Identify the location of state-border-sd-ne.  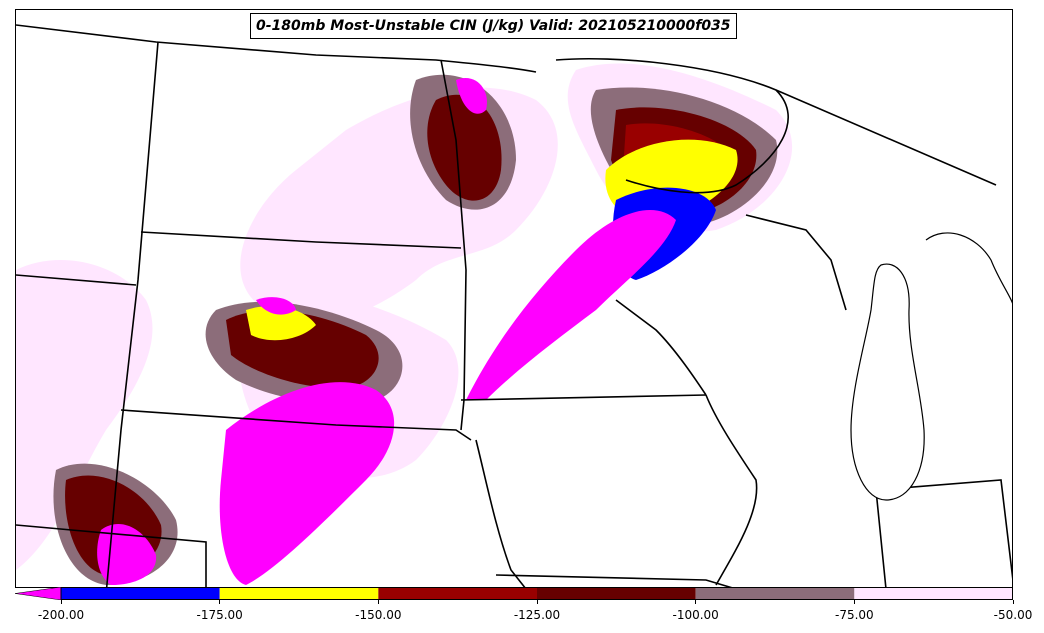
(296, 425).